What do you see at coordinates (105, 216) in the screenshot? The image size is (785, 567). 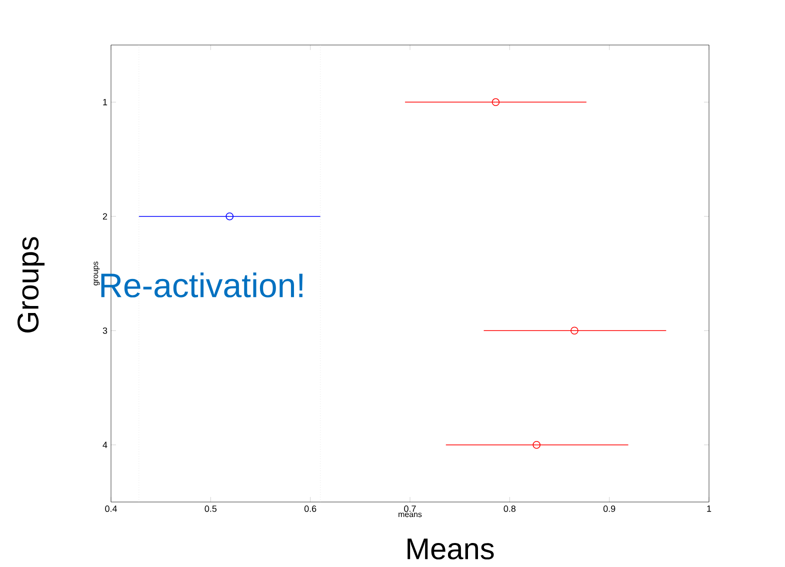 I see `y-tick-label: 2` at bounding box center [105, 216].